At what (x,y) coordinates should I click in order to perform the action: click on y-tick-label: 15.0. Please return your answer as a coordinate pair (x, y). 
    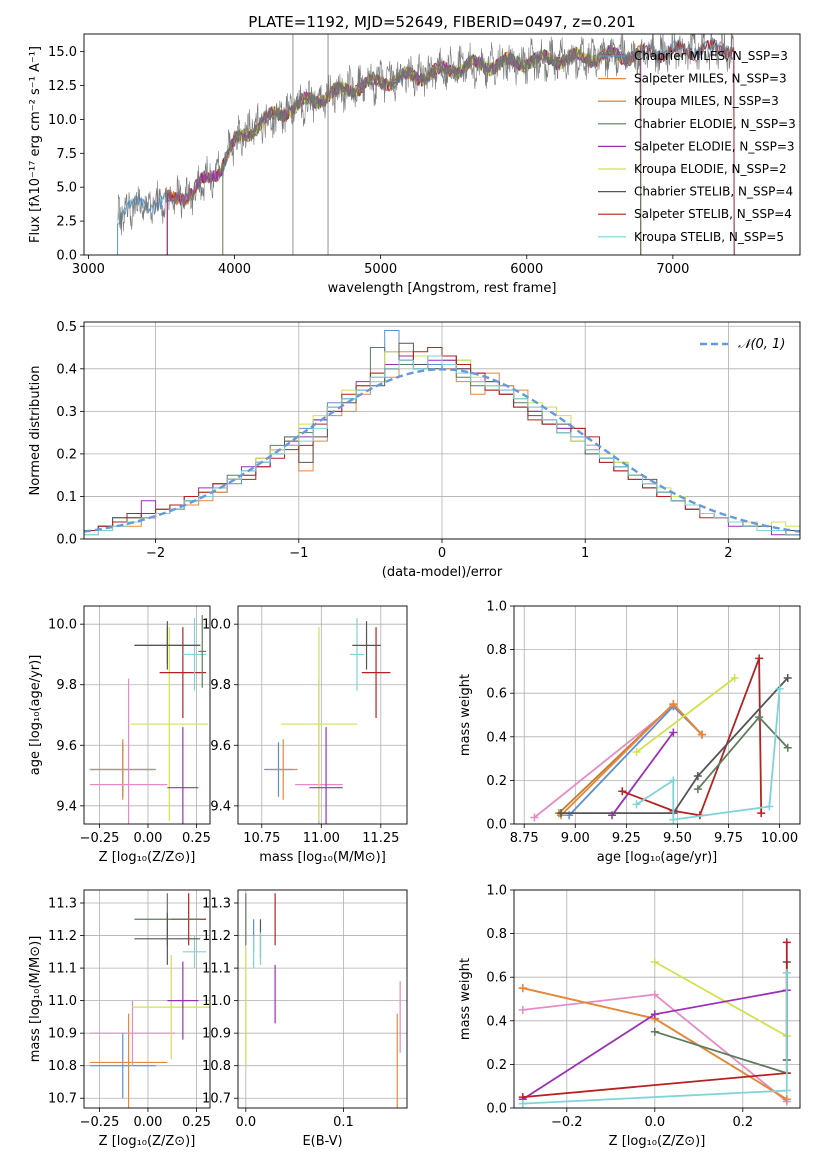
    Looking at the image, I should click on (62, 52).